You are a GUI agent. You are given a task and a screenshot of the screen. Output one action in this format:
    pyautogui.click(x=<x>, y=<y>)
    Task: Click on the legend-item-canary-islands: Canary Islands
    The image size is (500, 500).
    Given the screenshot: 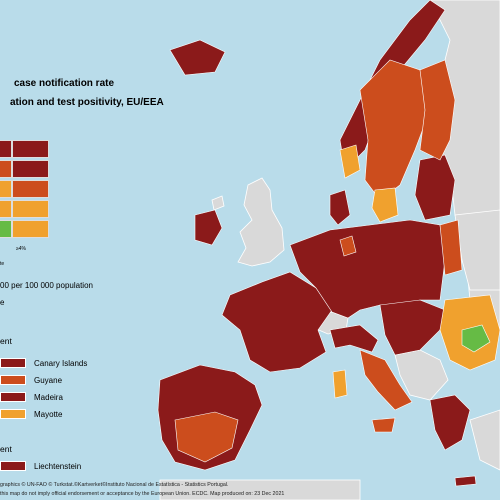 What is the action you would take?
    pyautogui.click(x=61, y=363)
    